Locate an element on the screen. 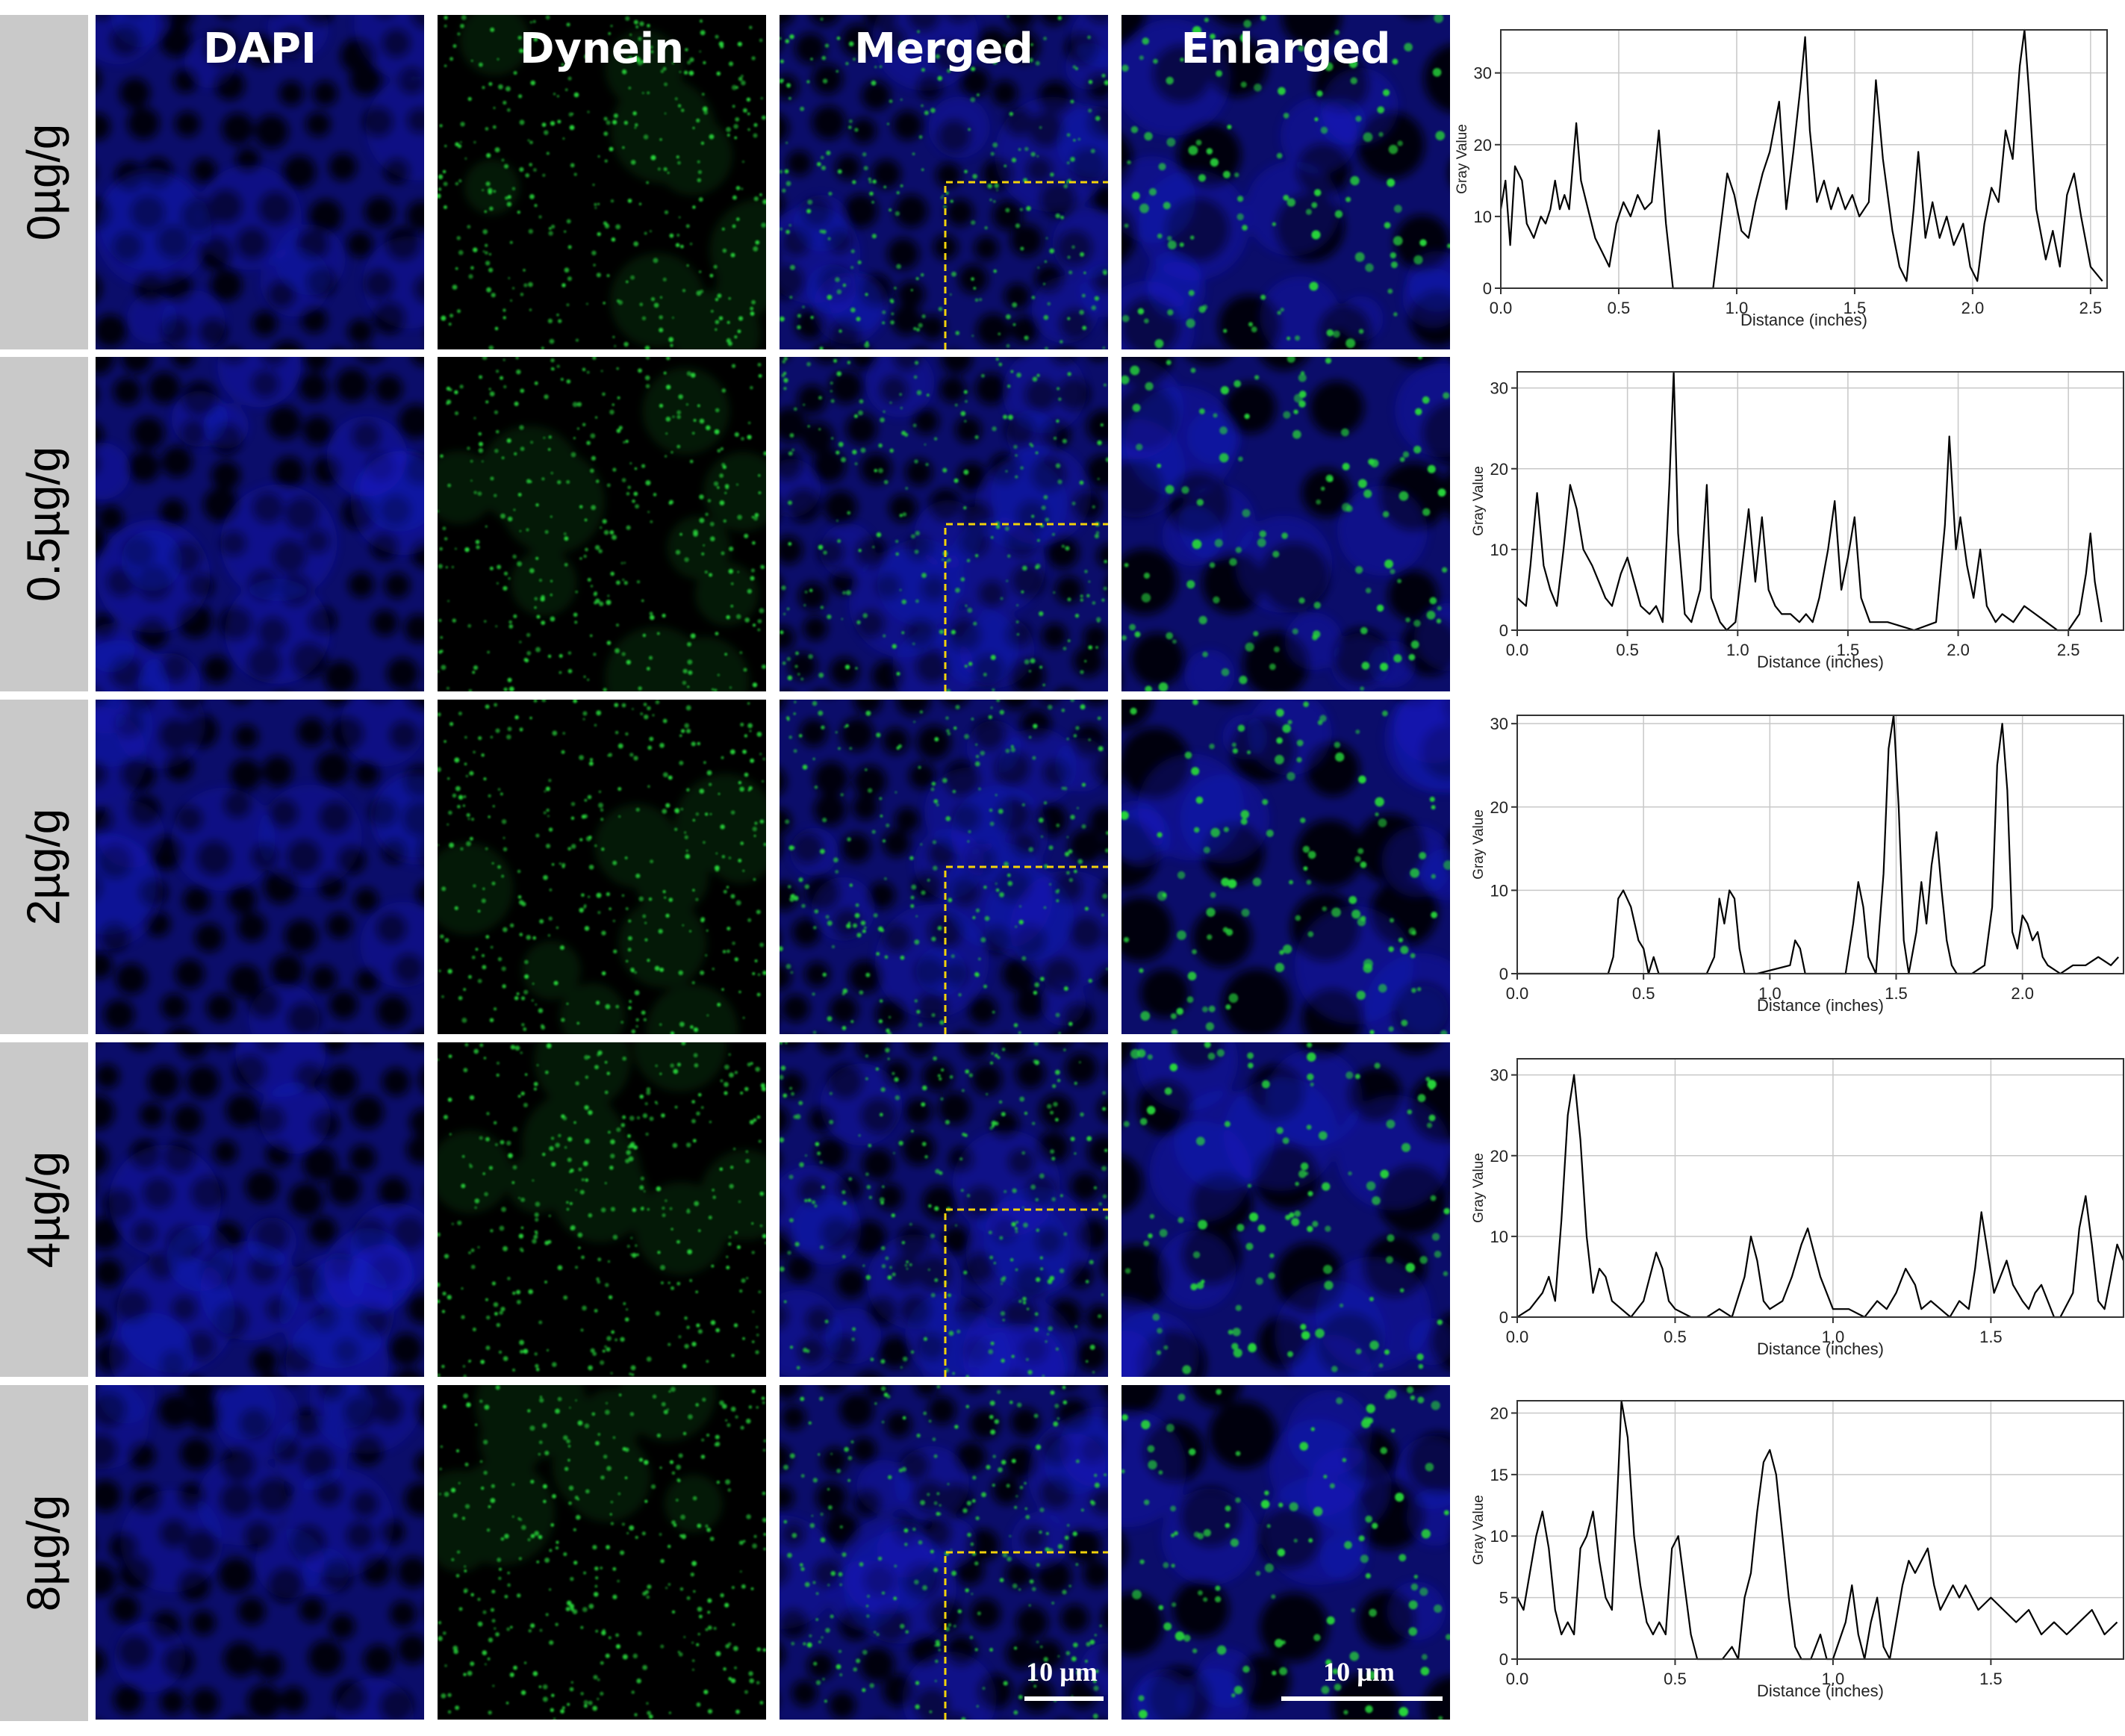 The image size is (2125, 1736). row-label-text: 4µg/g is located at coordinates (44, 1210).